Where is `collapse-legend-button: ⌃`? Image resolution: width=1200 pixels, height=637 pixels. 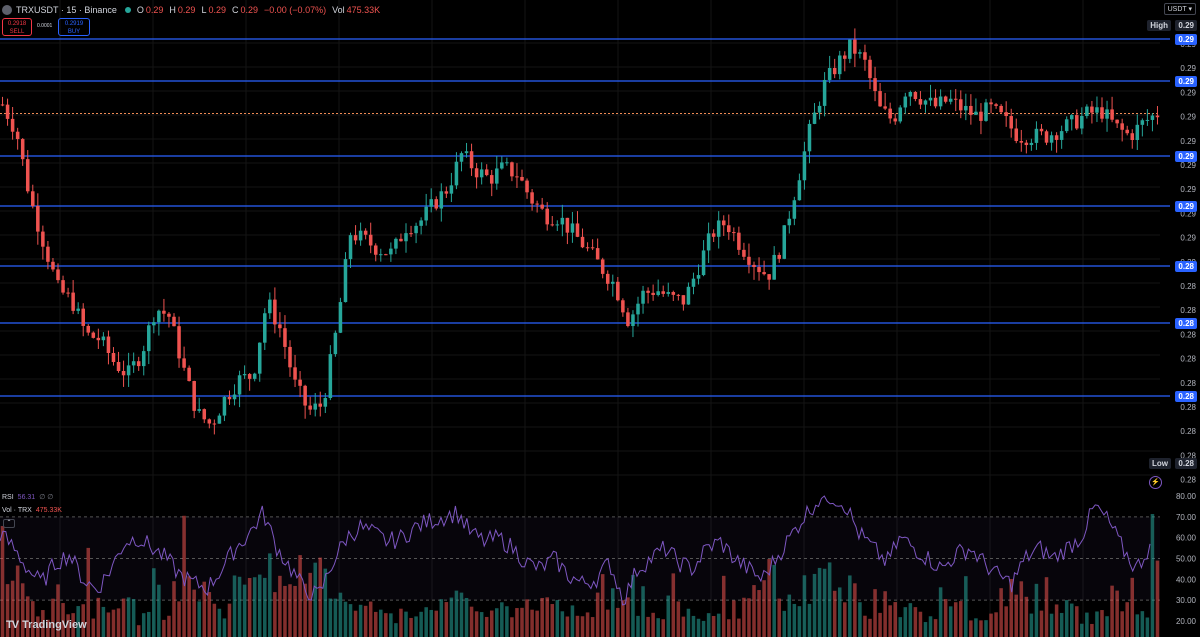
collapse-legend-button: ⌃ is located at coordinates (9, 523).